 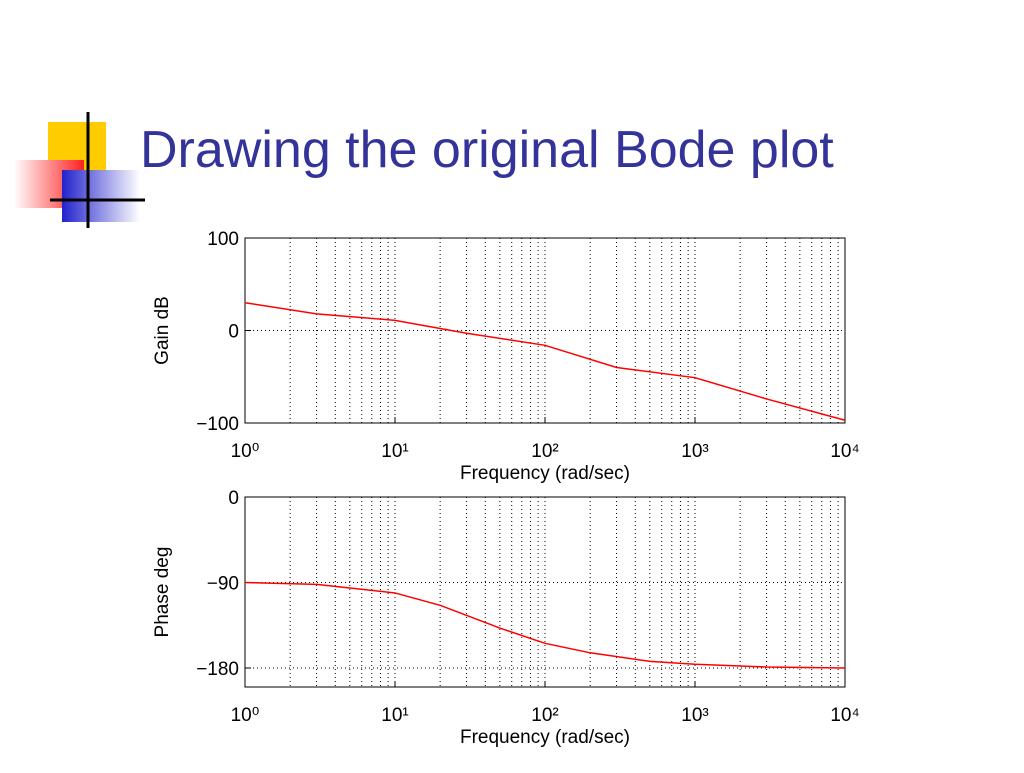 I want to click on deco-blue, so click(x=101, y=196).